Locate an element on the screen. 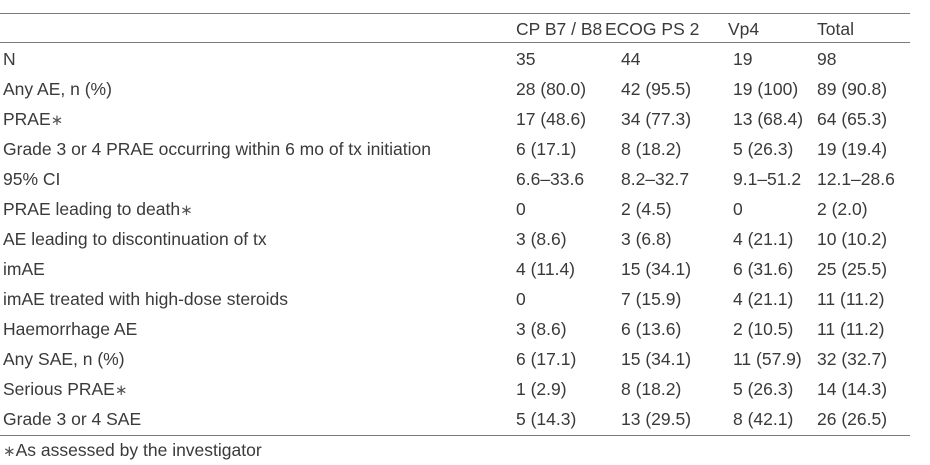 Image resolution: width=930 pixels, height=465 pixels. table-cell: 2 (10.5) is located at coordinates (763, 329).